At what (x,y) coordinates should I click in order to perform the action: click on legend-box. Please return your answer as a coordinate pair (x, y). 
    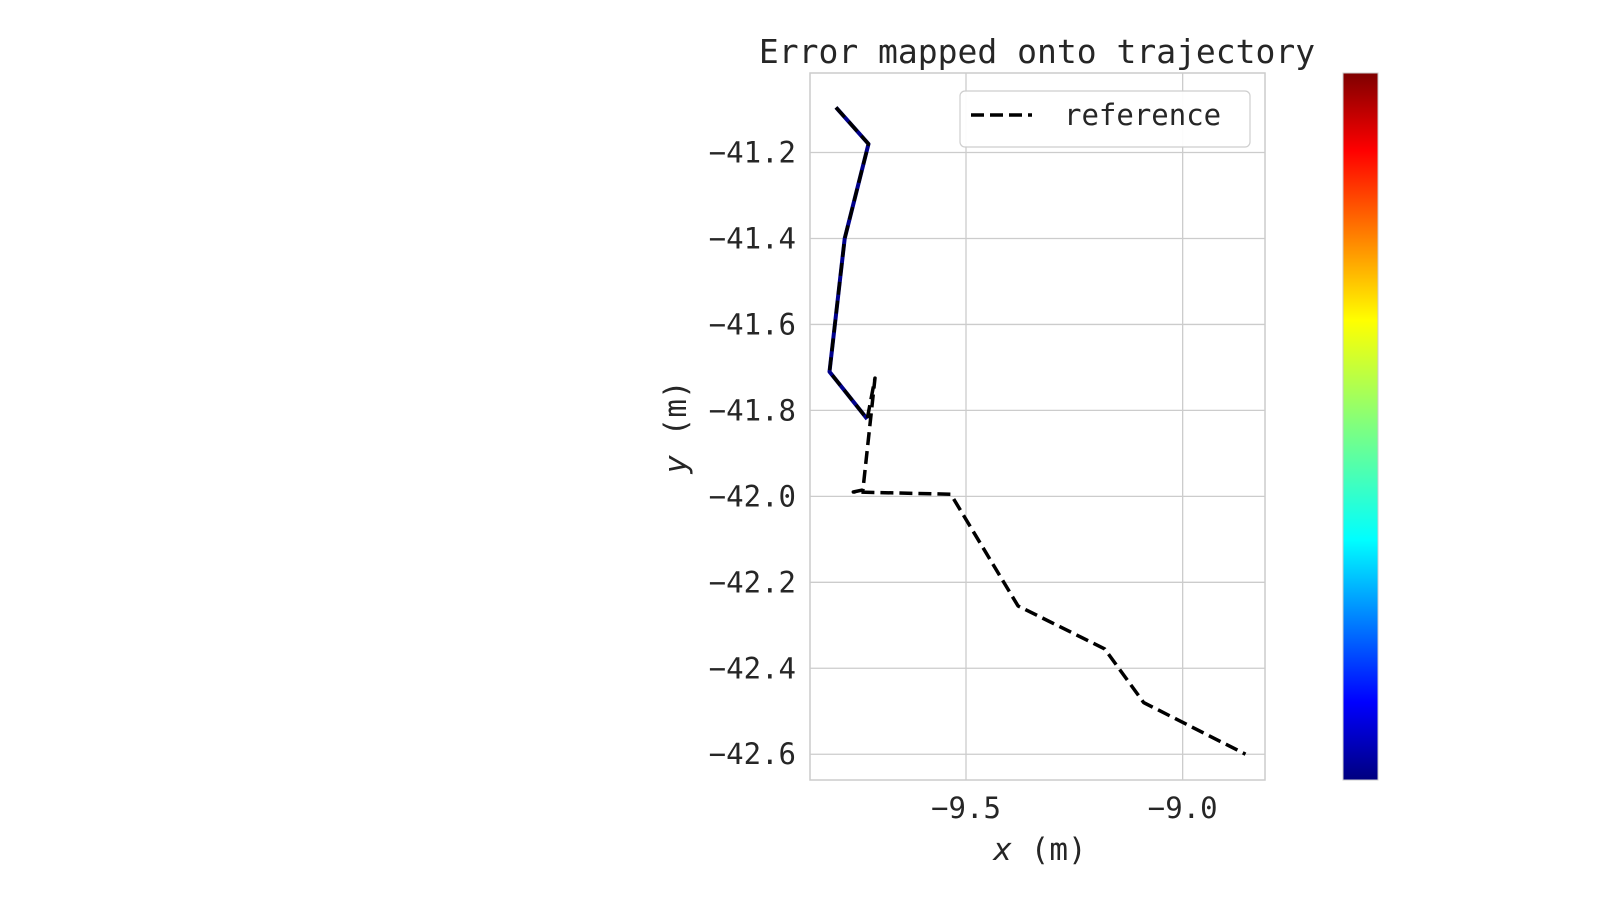
    Looking at the image, I should click on (1105, 119).